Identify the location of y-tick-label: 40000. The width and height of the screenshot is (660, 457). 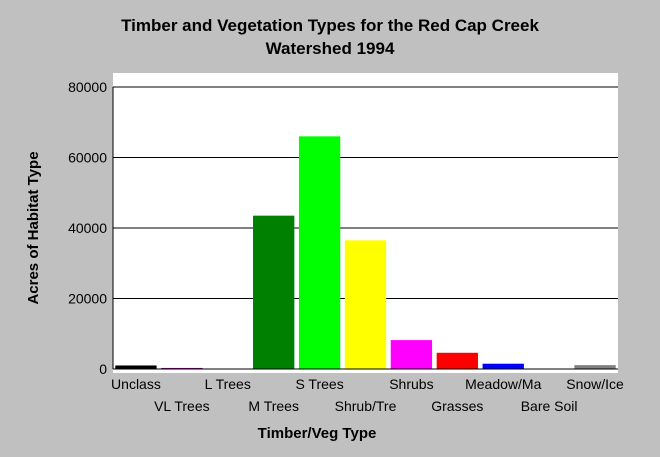
(87, 228).